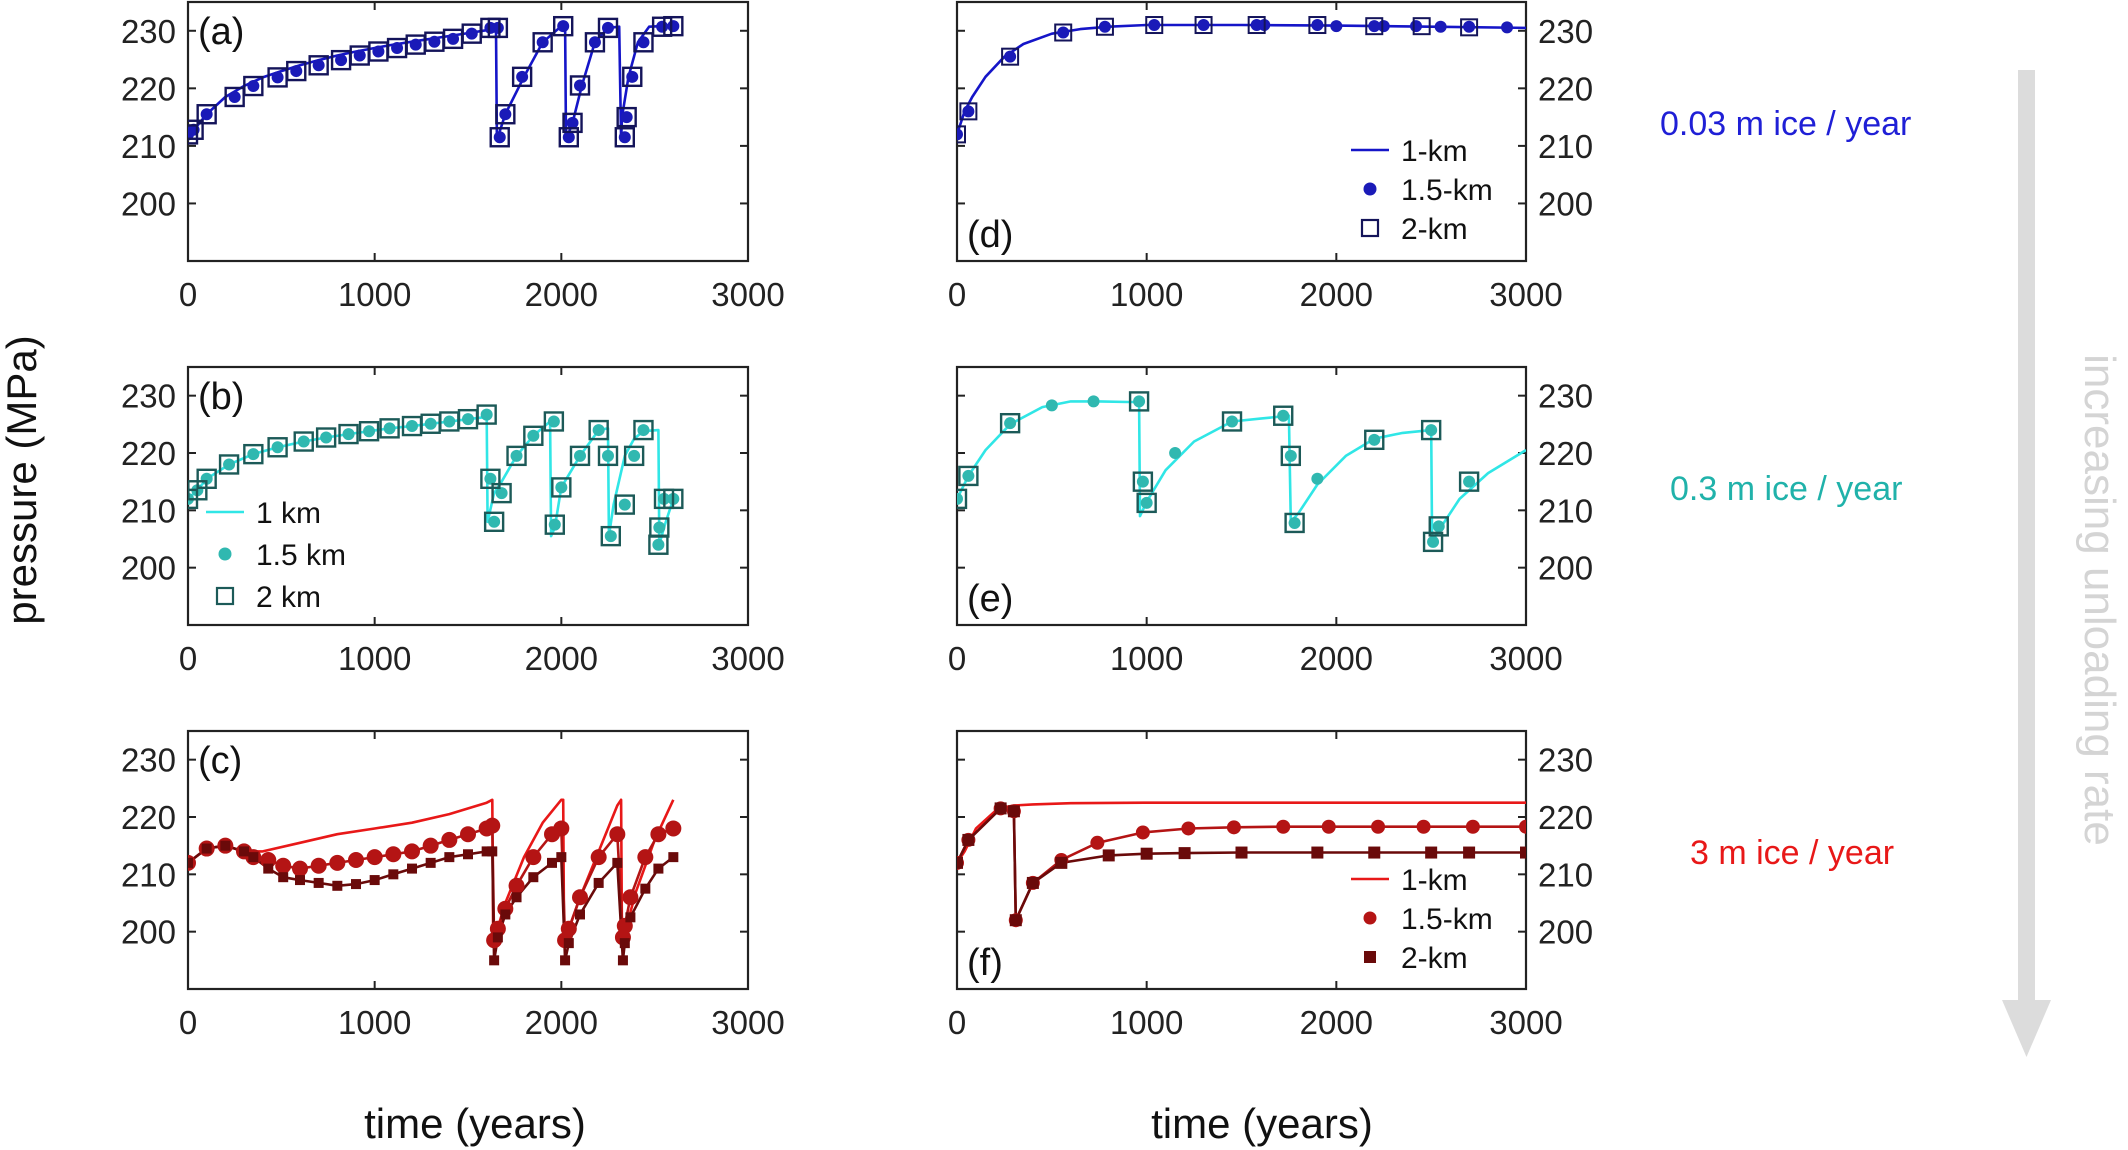 Image resolution: width=2128 pixels, height=1150 pixels. What do you see at coordinates (1422, 190) in the screenshot?
I see `legend: 1-km 1.5-km 2-km` at bounding box center [1422, 190].